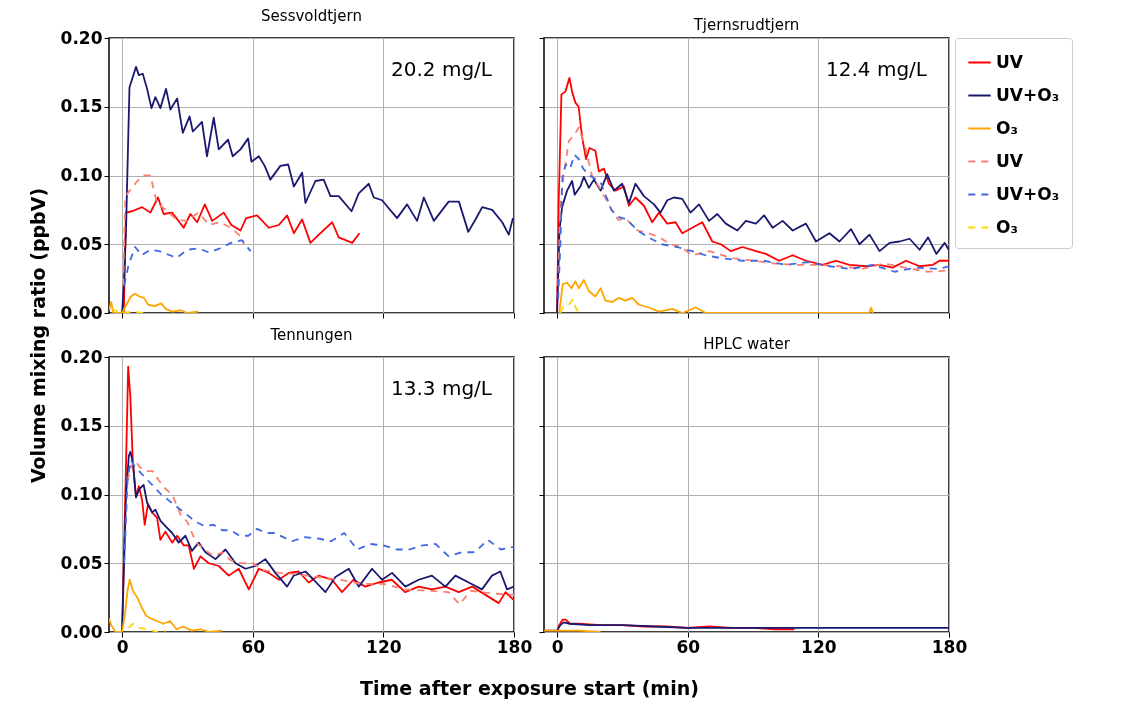 This screenshot has width=1138, height=716. Describe the element at coordinates (311, 16) in the screenshot. I see `chart-title: Sessvoldtjern` at that location.